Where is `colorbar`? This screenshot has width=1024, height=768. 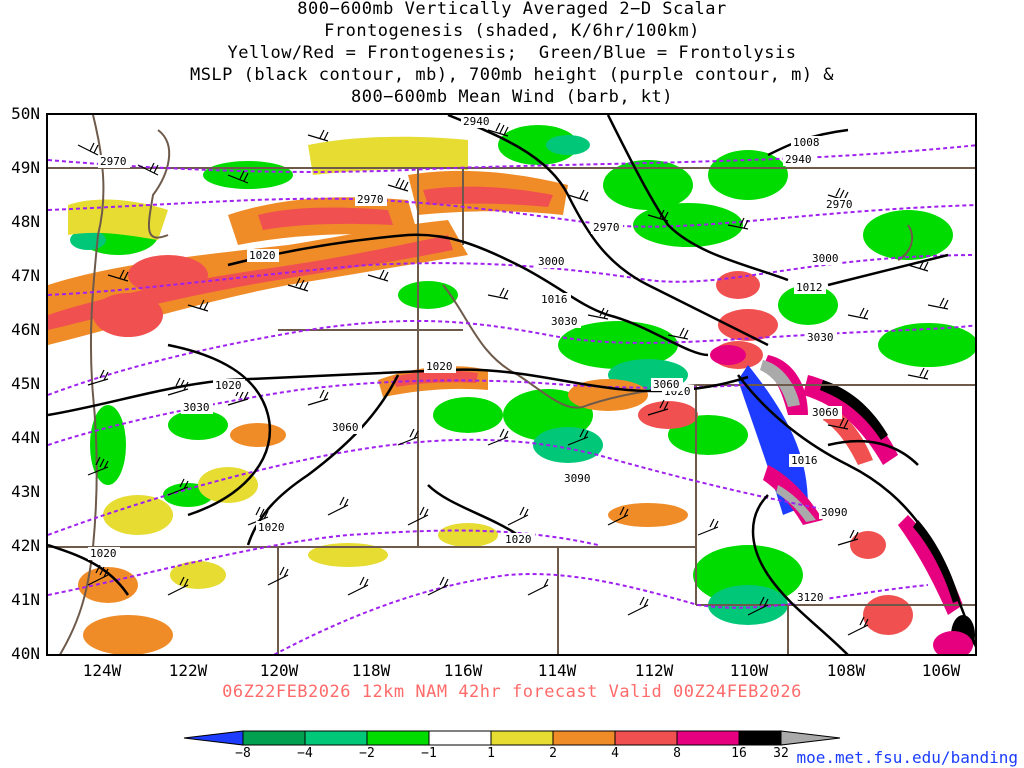
colorbar is located at coordinates (512, 738).